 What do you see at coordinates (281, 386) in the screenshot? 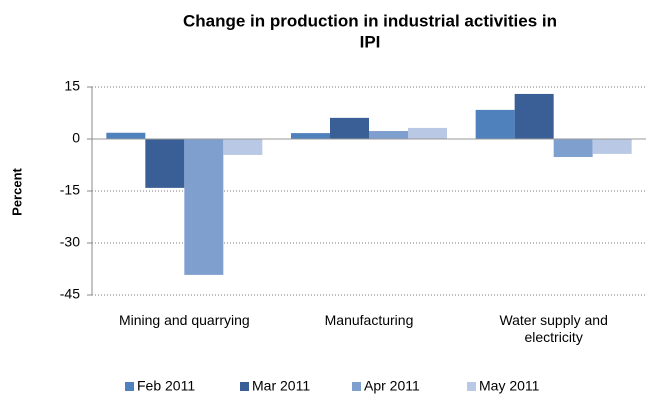
I see `legend-label: Mar 2011` at bounding box center [281, 386].